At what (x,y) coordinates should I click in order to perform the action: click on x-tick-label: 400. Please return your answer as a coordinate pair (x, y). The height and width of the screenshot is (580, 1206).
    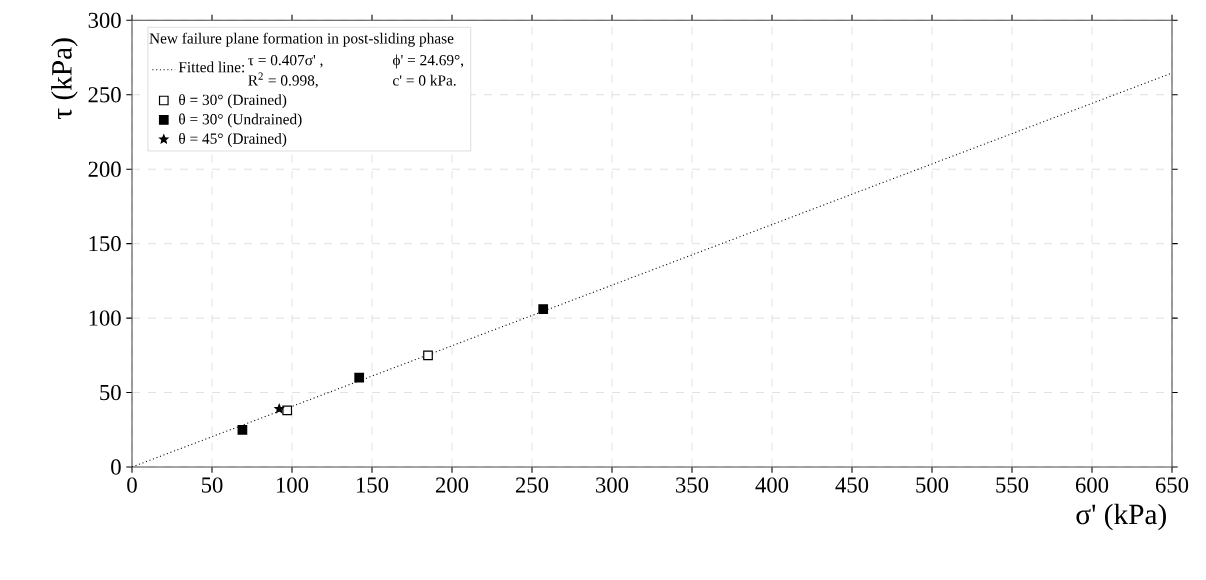
    Looking at the image, I should click on (772, 485).